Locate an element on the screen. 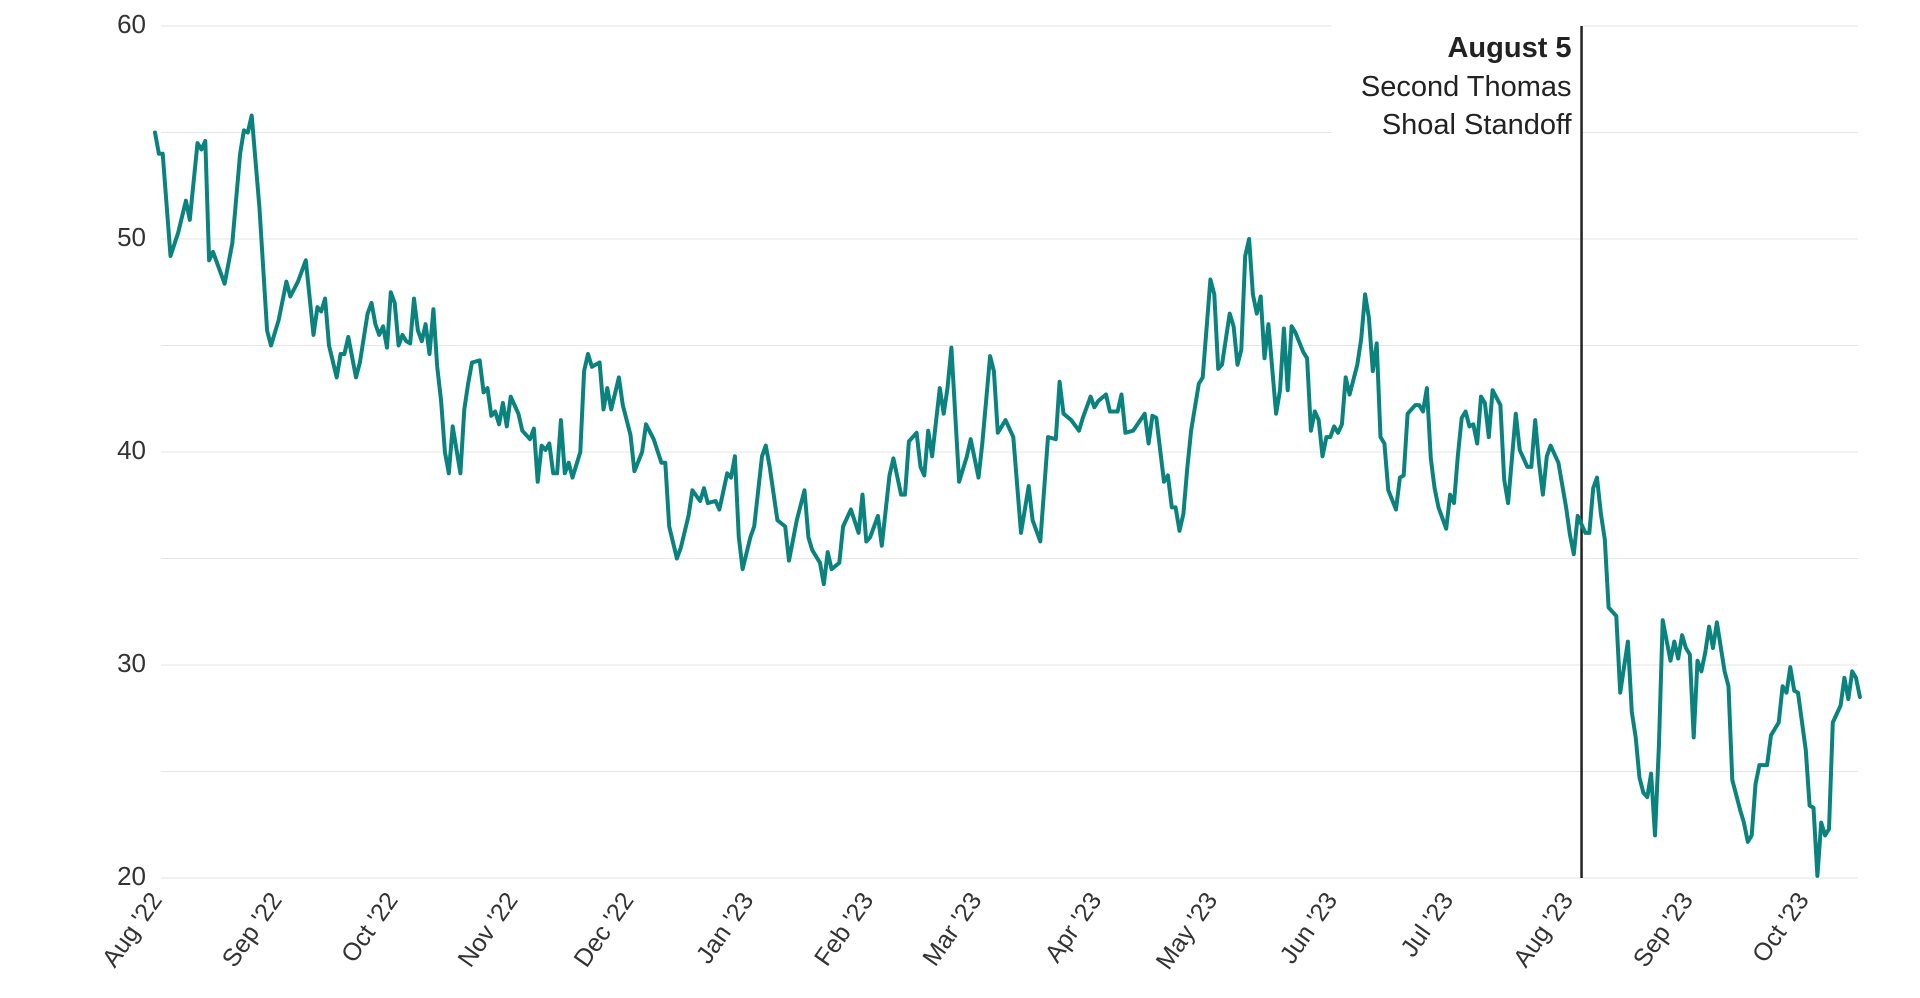  x-tick-label: Jun '23 is located at coordinates (1308, 927).